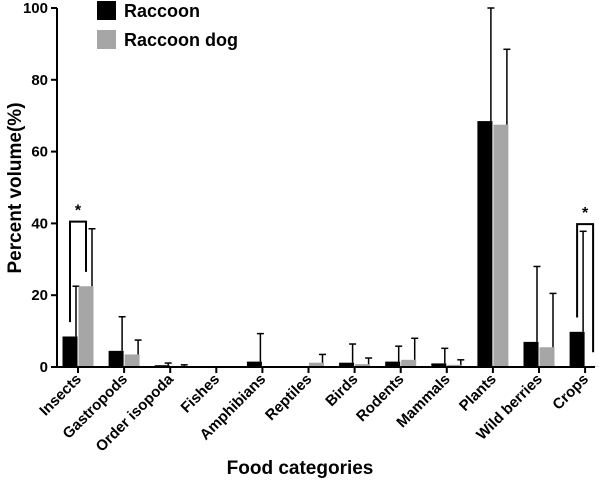 The width and height of the screenshot is (599, 488). I want to click on legend-label-raccoon: Raccoon, so click(162, 11).